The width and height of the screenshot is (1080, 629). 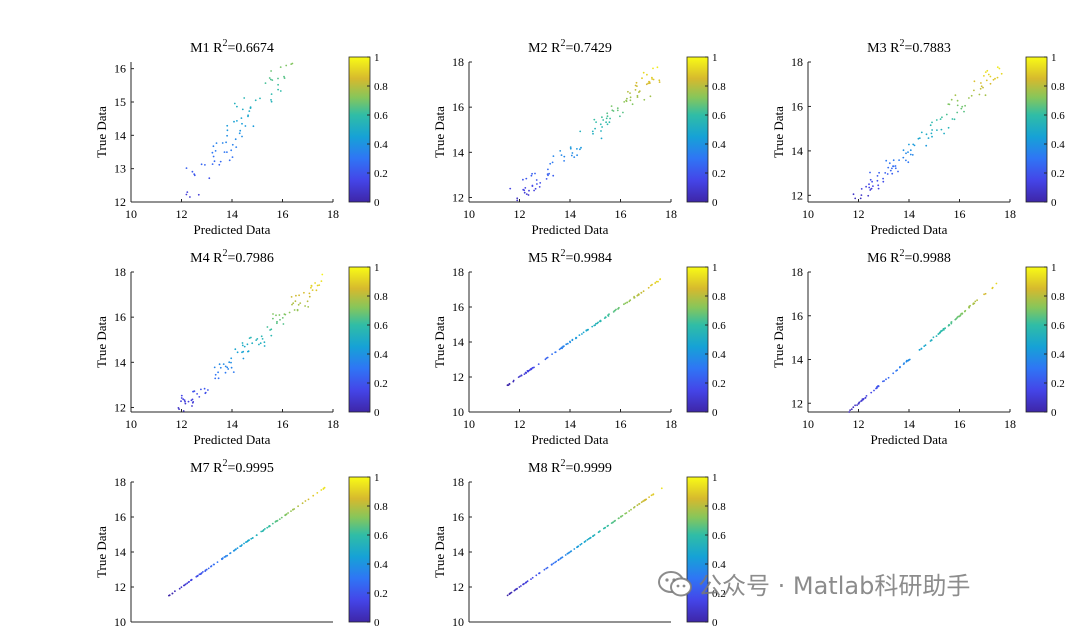 I want to click on colorbar-tick-label: 0.4, so click(x=381, y=145).